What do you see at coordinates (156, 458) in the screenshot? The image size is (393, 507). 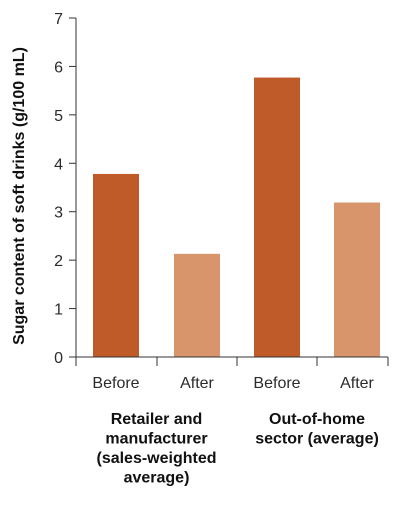 I see `group-label-1-line-3: (sales-weighted` at bounding box center [156, 458].